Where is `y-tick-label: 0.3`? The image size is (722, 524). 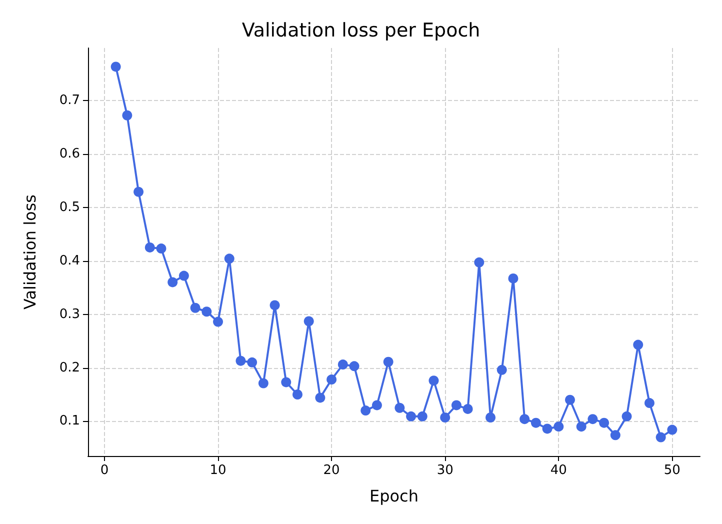 y-tick-label: 0.3 is located at coordinates (69, 314).